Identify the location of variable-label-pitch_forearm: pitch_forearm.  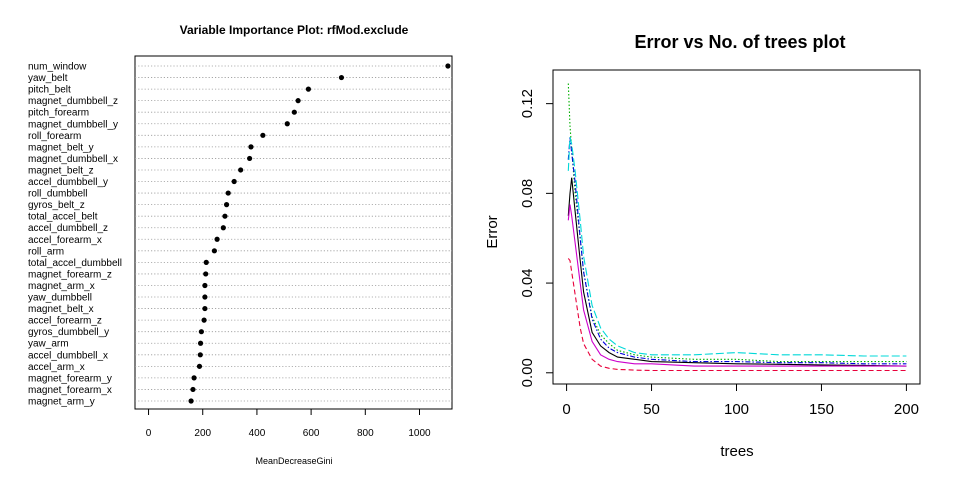
(58, 113).